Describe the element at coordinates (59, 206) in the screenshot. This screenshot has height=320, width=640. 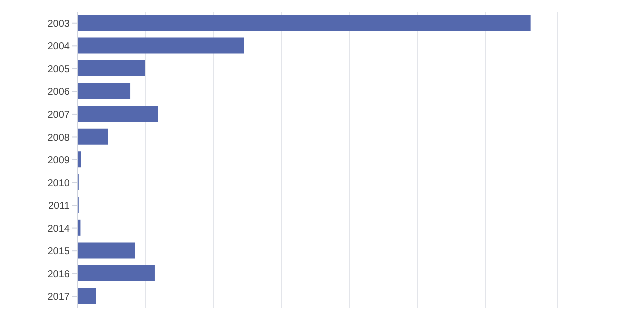
I see `y-tick-label: 2011` at that location.